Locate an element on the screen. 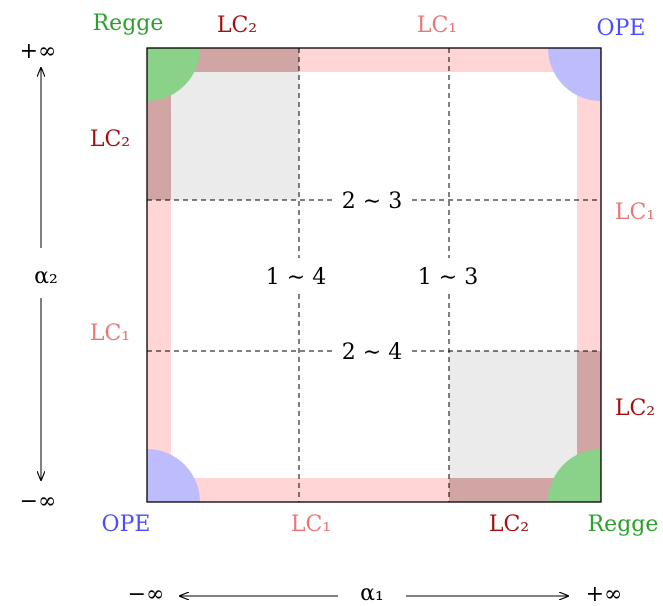 This screenshot has width=663, height=606. label-left-vertical: 1 ∼ 4 is located at coordinates (296, 277).